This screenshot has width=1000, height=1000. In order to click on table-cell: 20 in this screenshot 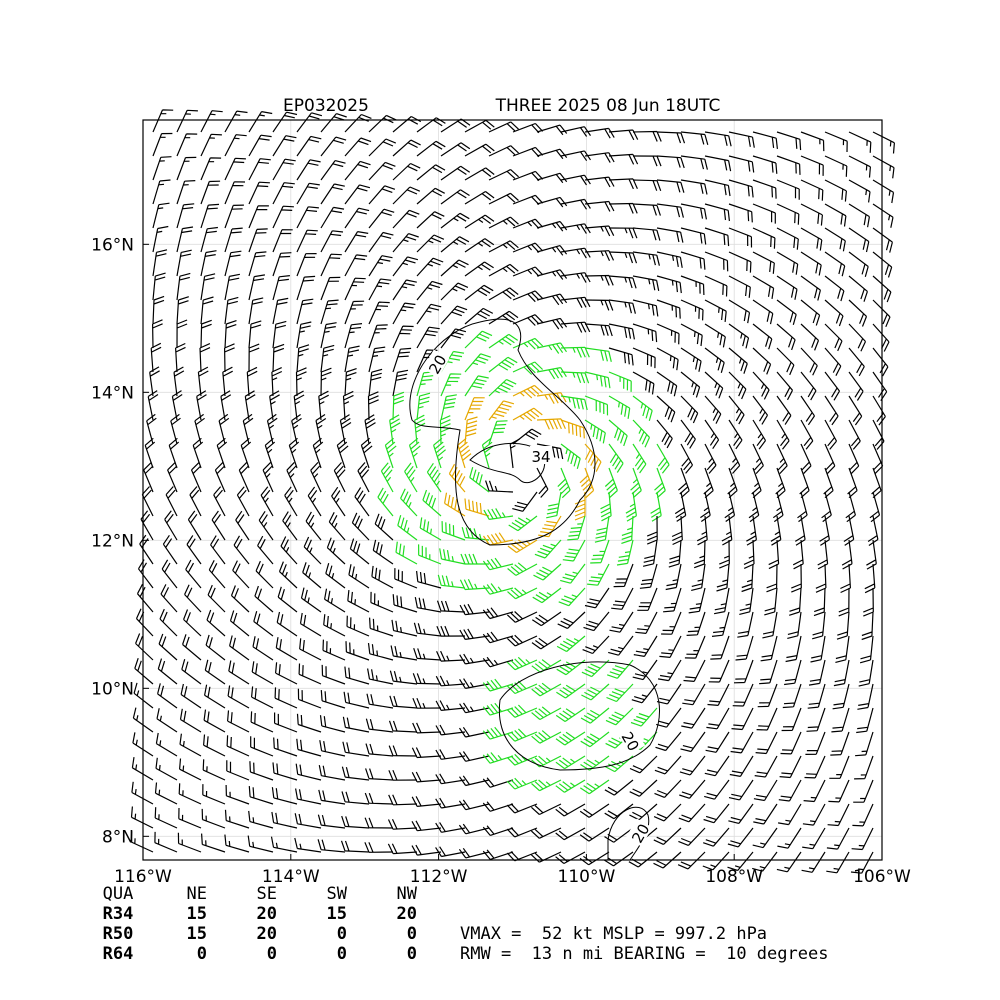, I will do `click(267, 934)`.